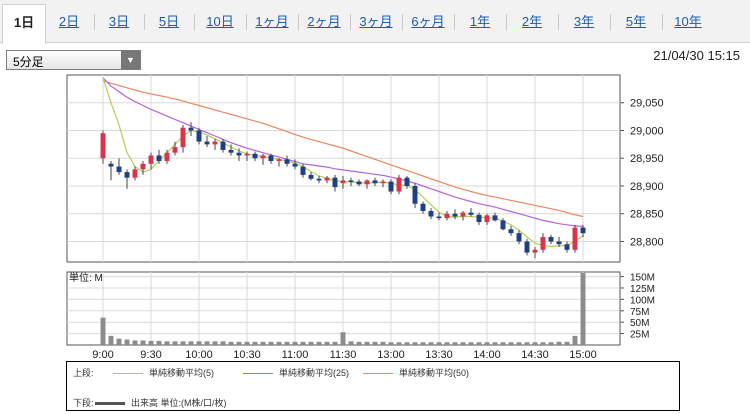 The height and width of the screenshot is (414, 750). Describe the element at coordinates (161, 402) in the screenshot. I see `legend-volume: 出来高 単位:(M株/口/枚)` at that location.